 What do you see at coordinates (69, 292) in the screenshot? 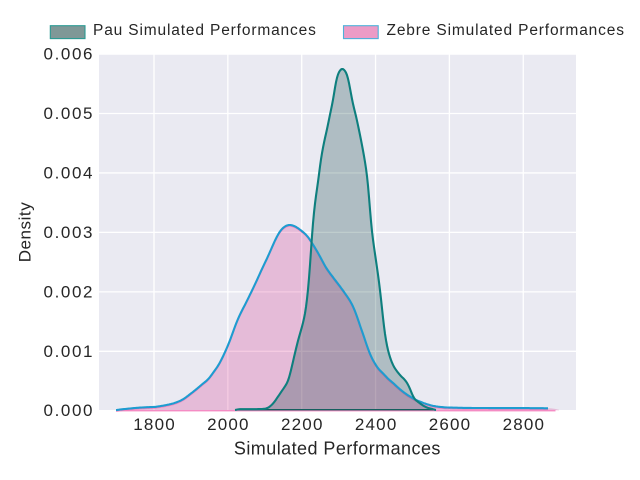
I see `svg-text: 0.002` at bounding box center [69, 292].